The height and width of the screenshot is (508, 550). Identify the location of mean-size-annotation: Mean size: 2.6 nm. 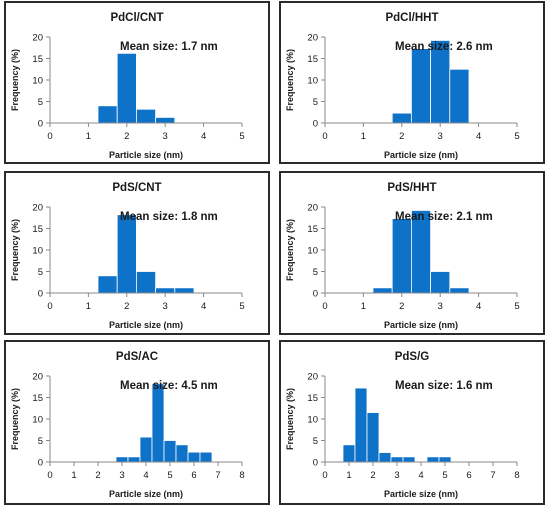
(444, 47).